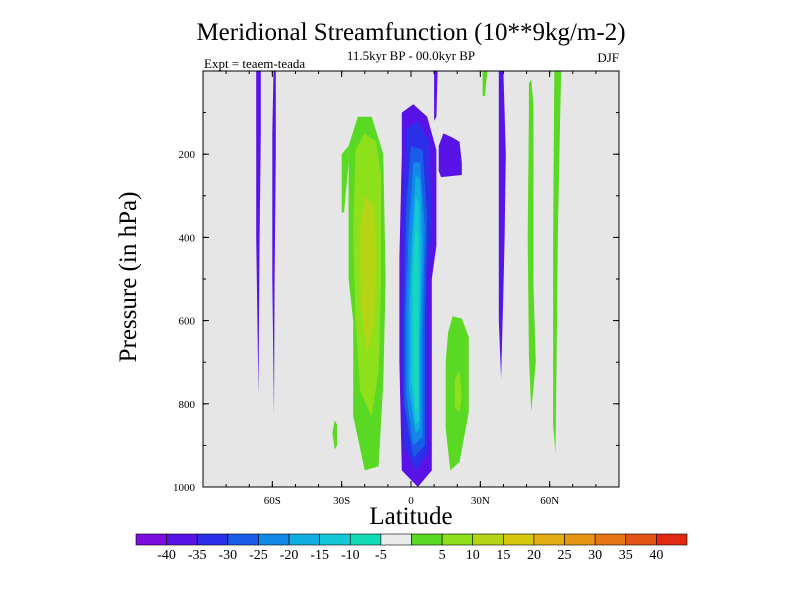  I want to click on colorbar-label: -40, so click(166, 555).